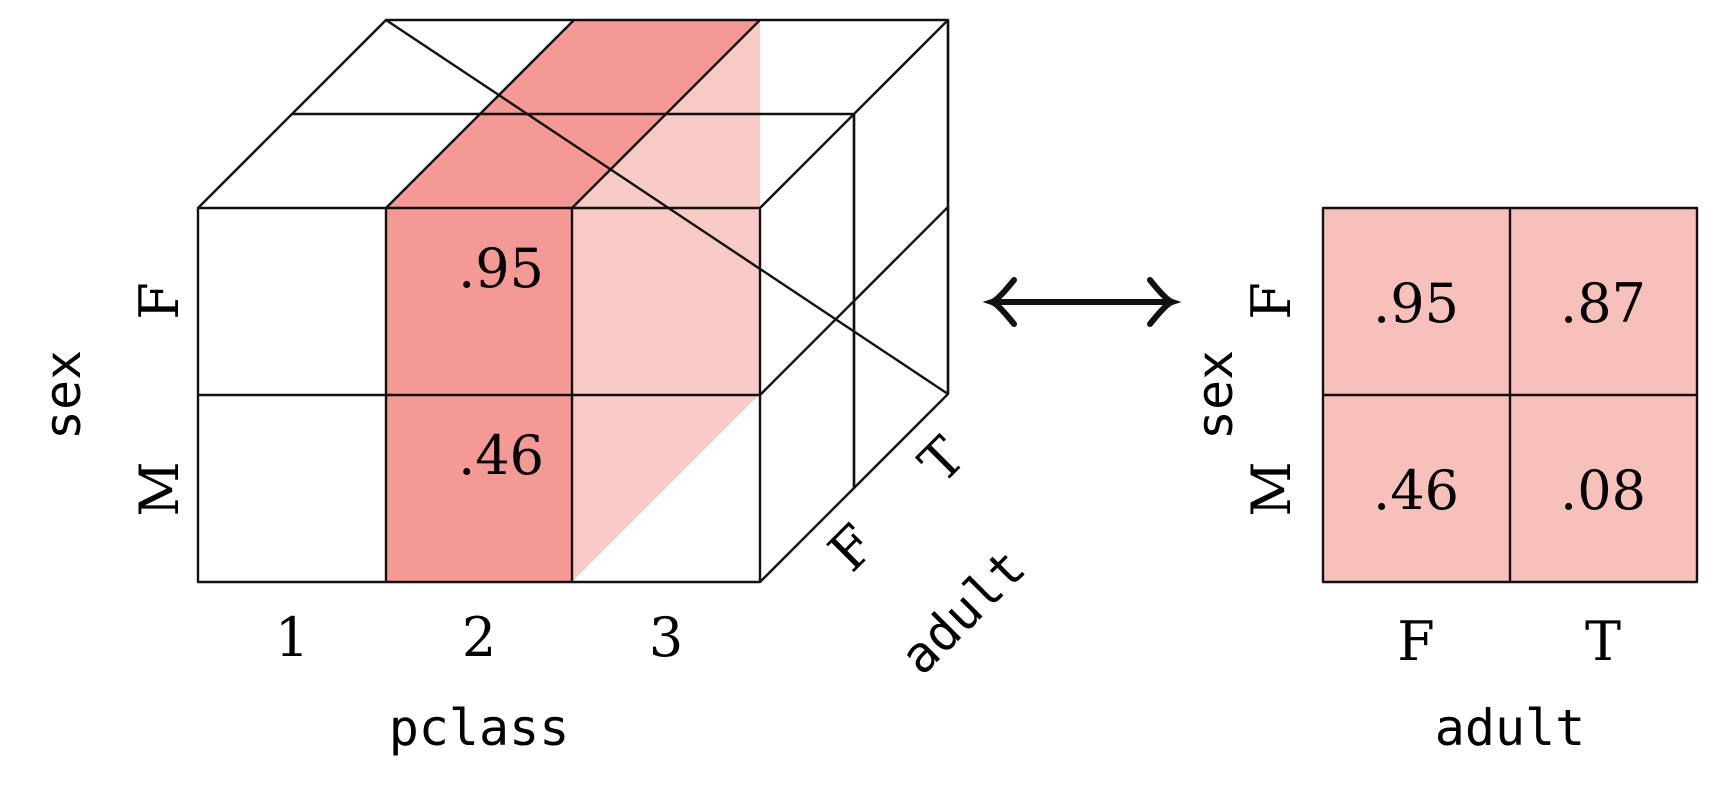 Image resolution: width=1734 pixels, height=800 pixels. Describe the element at coordinates (1415, 641) in the screenshot. I see `matrix-col-tick-f: F` at that location.